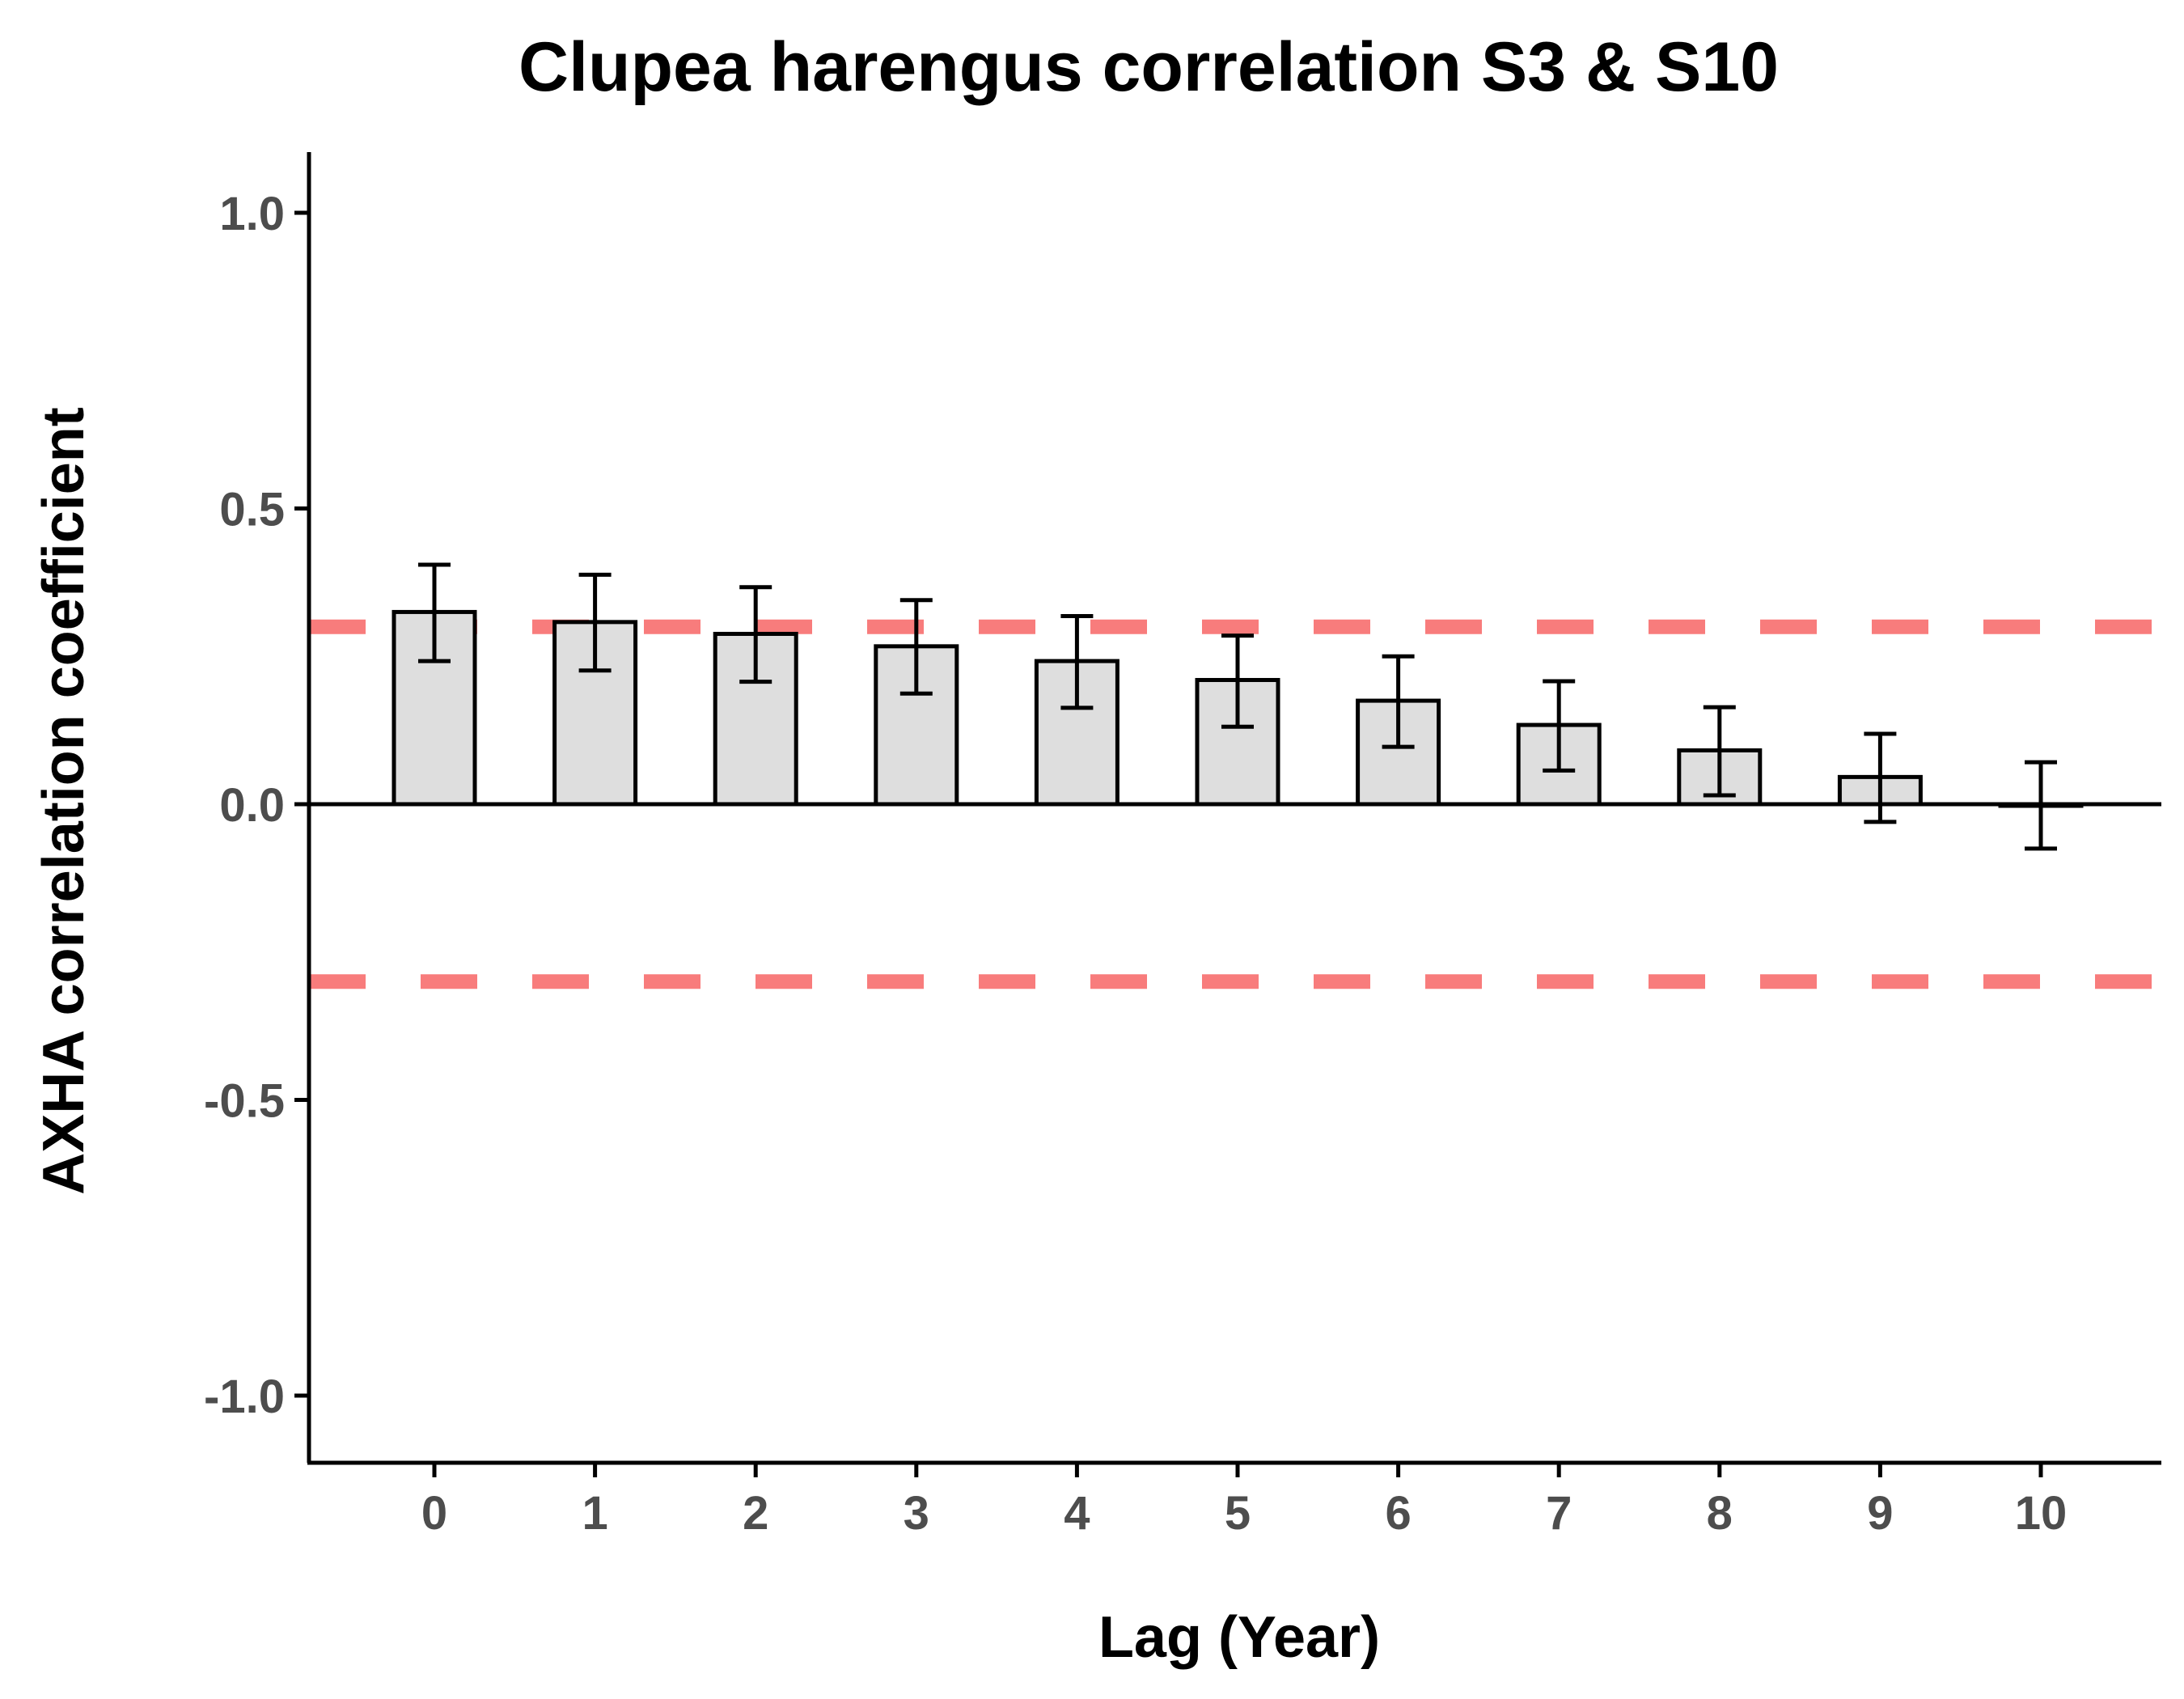 This screenshot has width=2184, height=1699. I want to click on x-tick-label: 4, so click(1077, 1513).